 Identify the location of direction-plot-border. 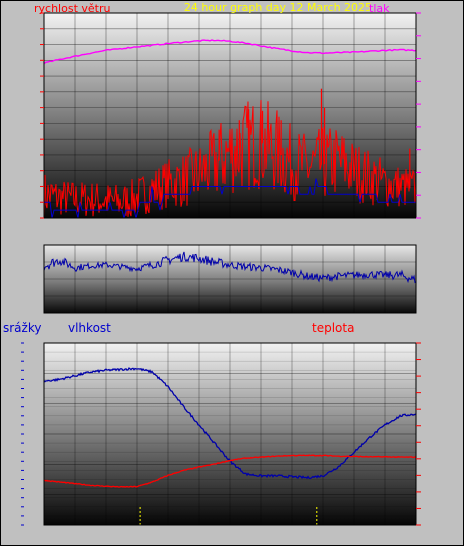
(230, 279).